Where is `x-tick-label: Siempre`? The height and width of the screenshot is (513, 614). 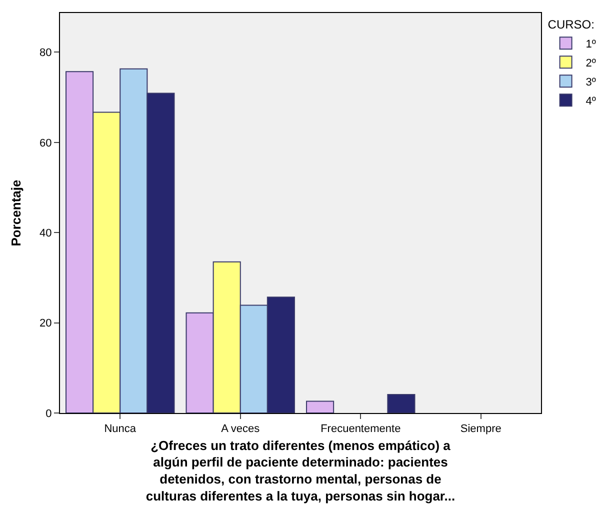 x-tick-label: Siempre is located at coordinates (481, 429).